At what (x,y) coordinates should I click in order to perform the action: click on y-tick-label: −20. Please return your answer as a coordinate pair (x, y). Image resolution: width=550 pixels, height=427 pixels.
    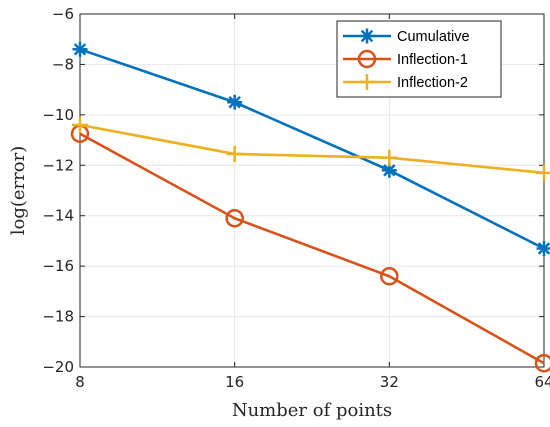
    Looking at the image, I should click on (58, 367).